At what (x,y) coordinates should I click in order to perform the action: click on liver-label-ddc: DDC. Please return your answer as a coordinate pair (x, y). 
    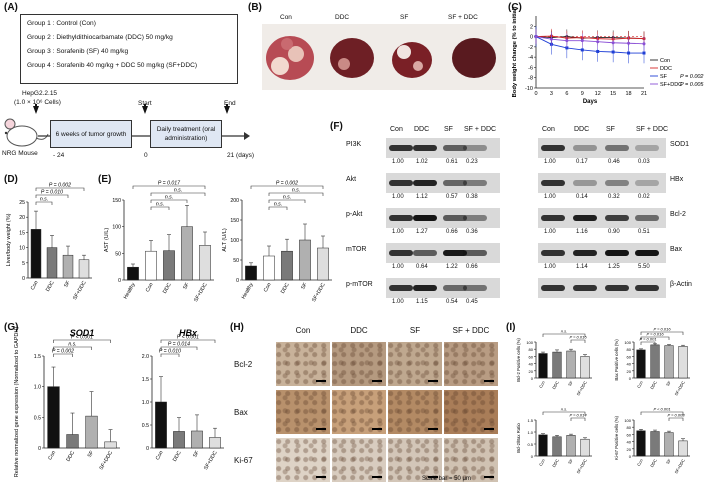
    Looking at the image, I should click on (342, 17).